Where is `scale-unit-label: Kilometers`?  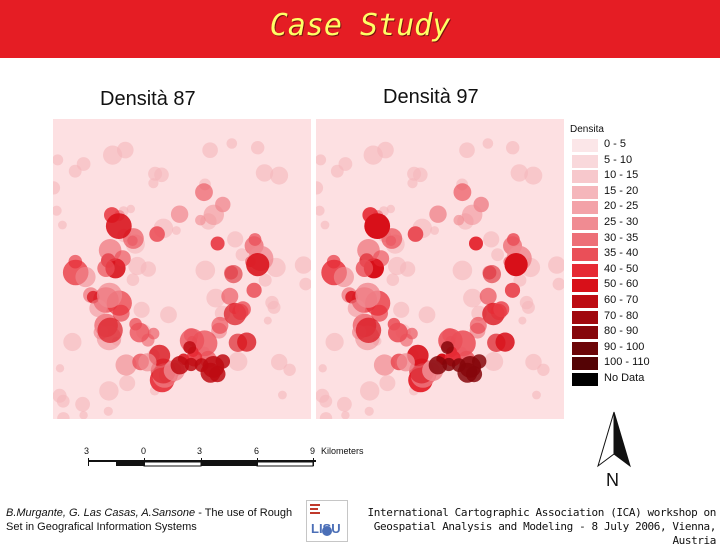
scale-unit-label: Kilometers is located at coordinates (342, 451).